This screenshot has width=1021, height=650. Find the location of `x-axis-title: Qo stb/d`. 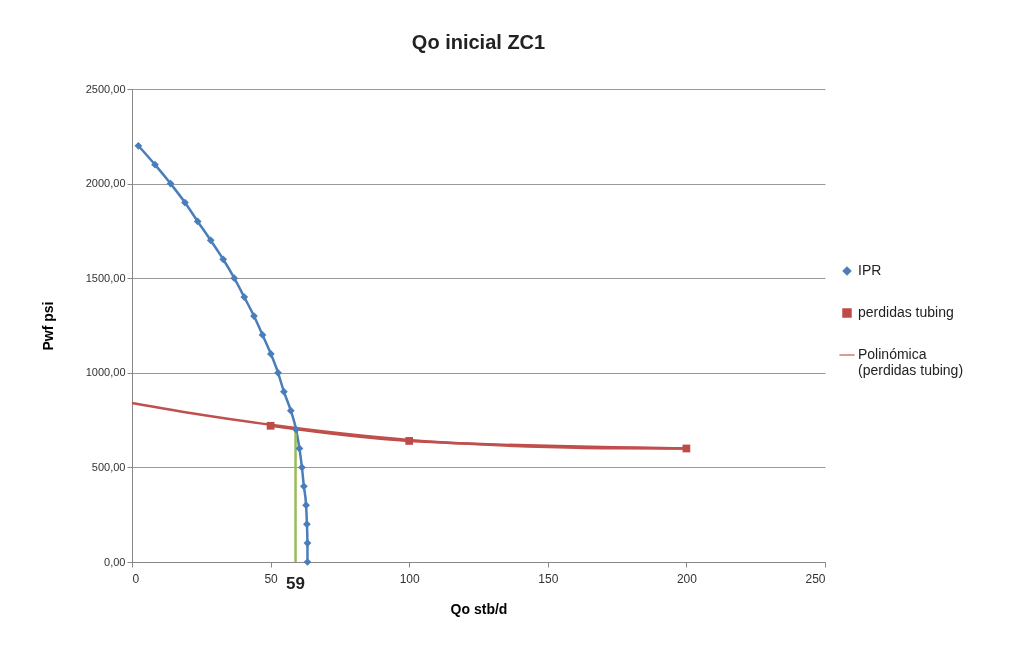

x-axis-title: Qo stb/d is located at coordinates (479, 608).